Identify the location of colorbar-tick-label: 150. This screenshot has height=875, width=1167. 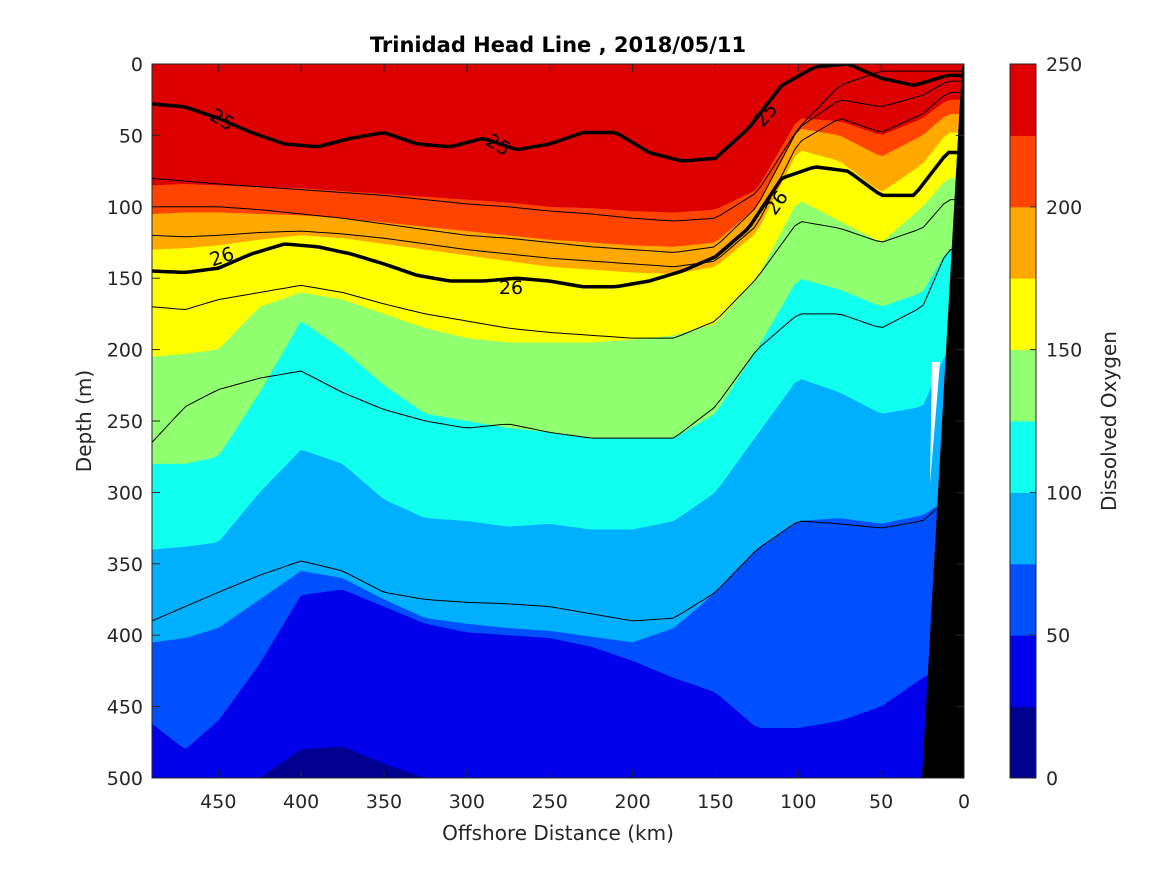
(1064, 351).